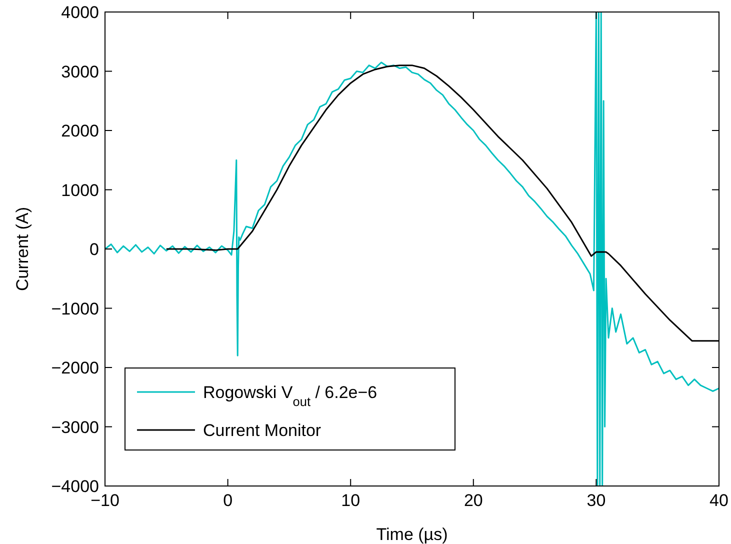  What do you see at coordinates (262, 430) in the screenshot?
I see `legend-label: Current Monitor` at bounding box center [262, 430].